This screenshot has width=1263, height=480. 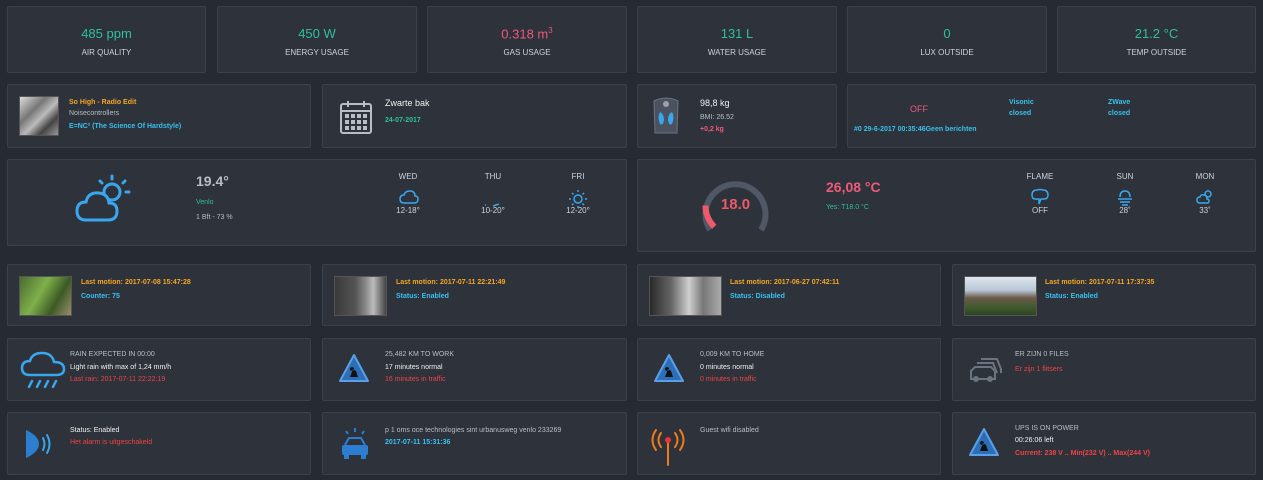 I want to click on sun-icon, so click(x=578, y=201).